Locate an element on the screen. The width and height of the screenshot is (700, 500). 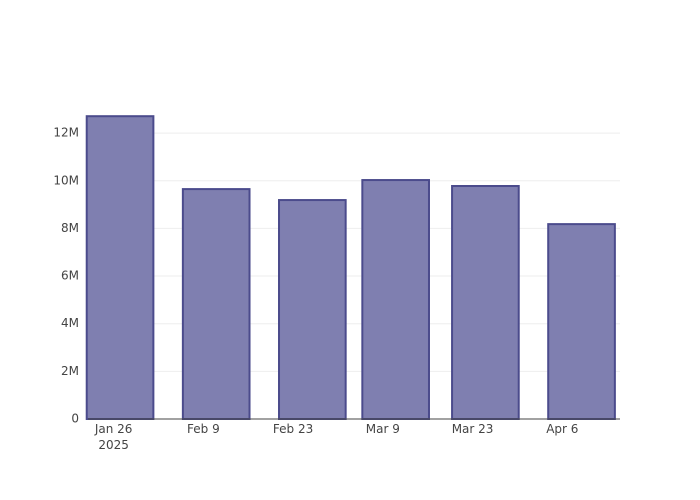
x-tick-label-line: Mar 23 is located at coordinates (473, 429).